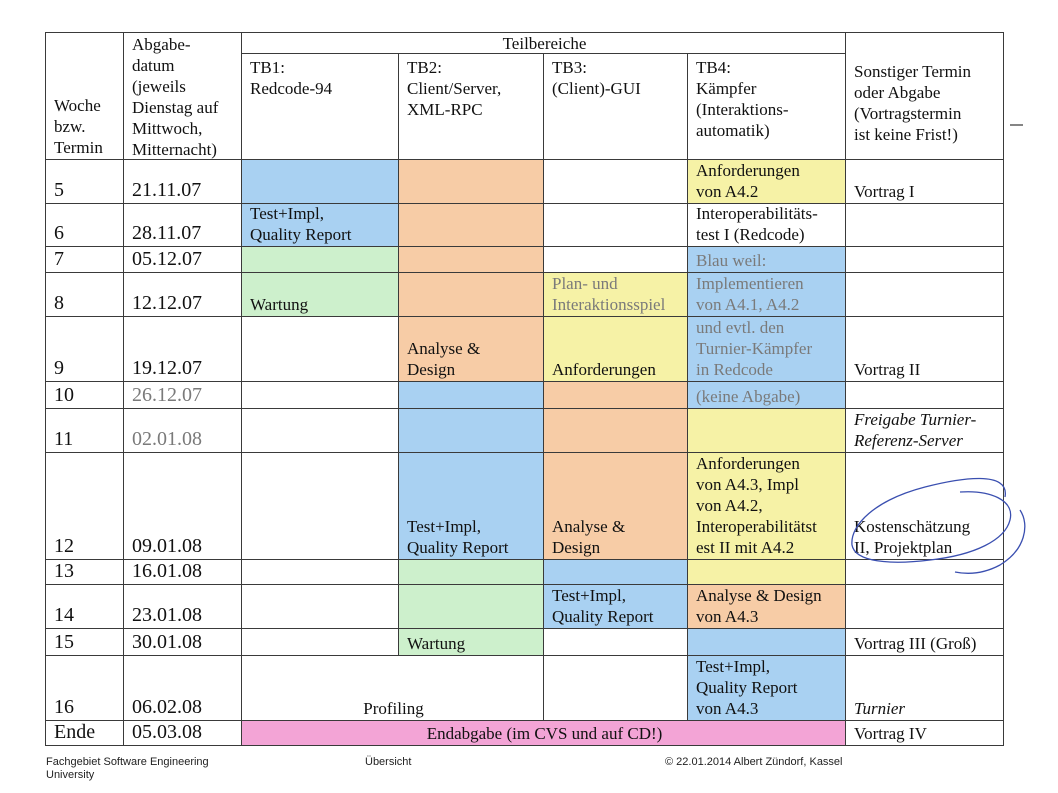 The height and width of the screenshot is (793, 1058). I want to click on tb2-cell: Analyse & Design, so click(471, 349).